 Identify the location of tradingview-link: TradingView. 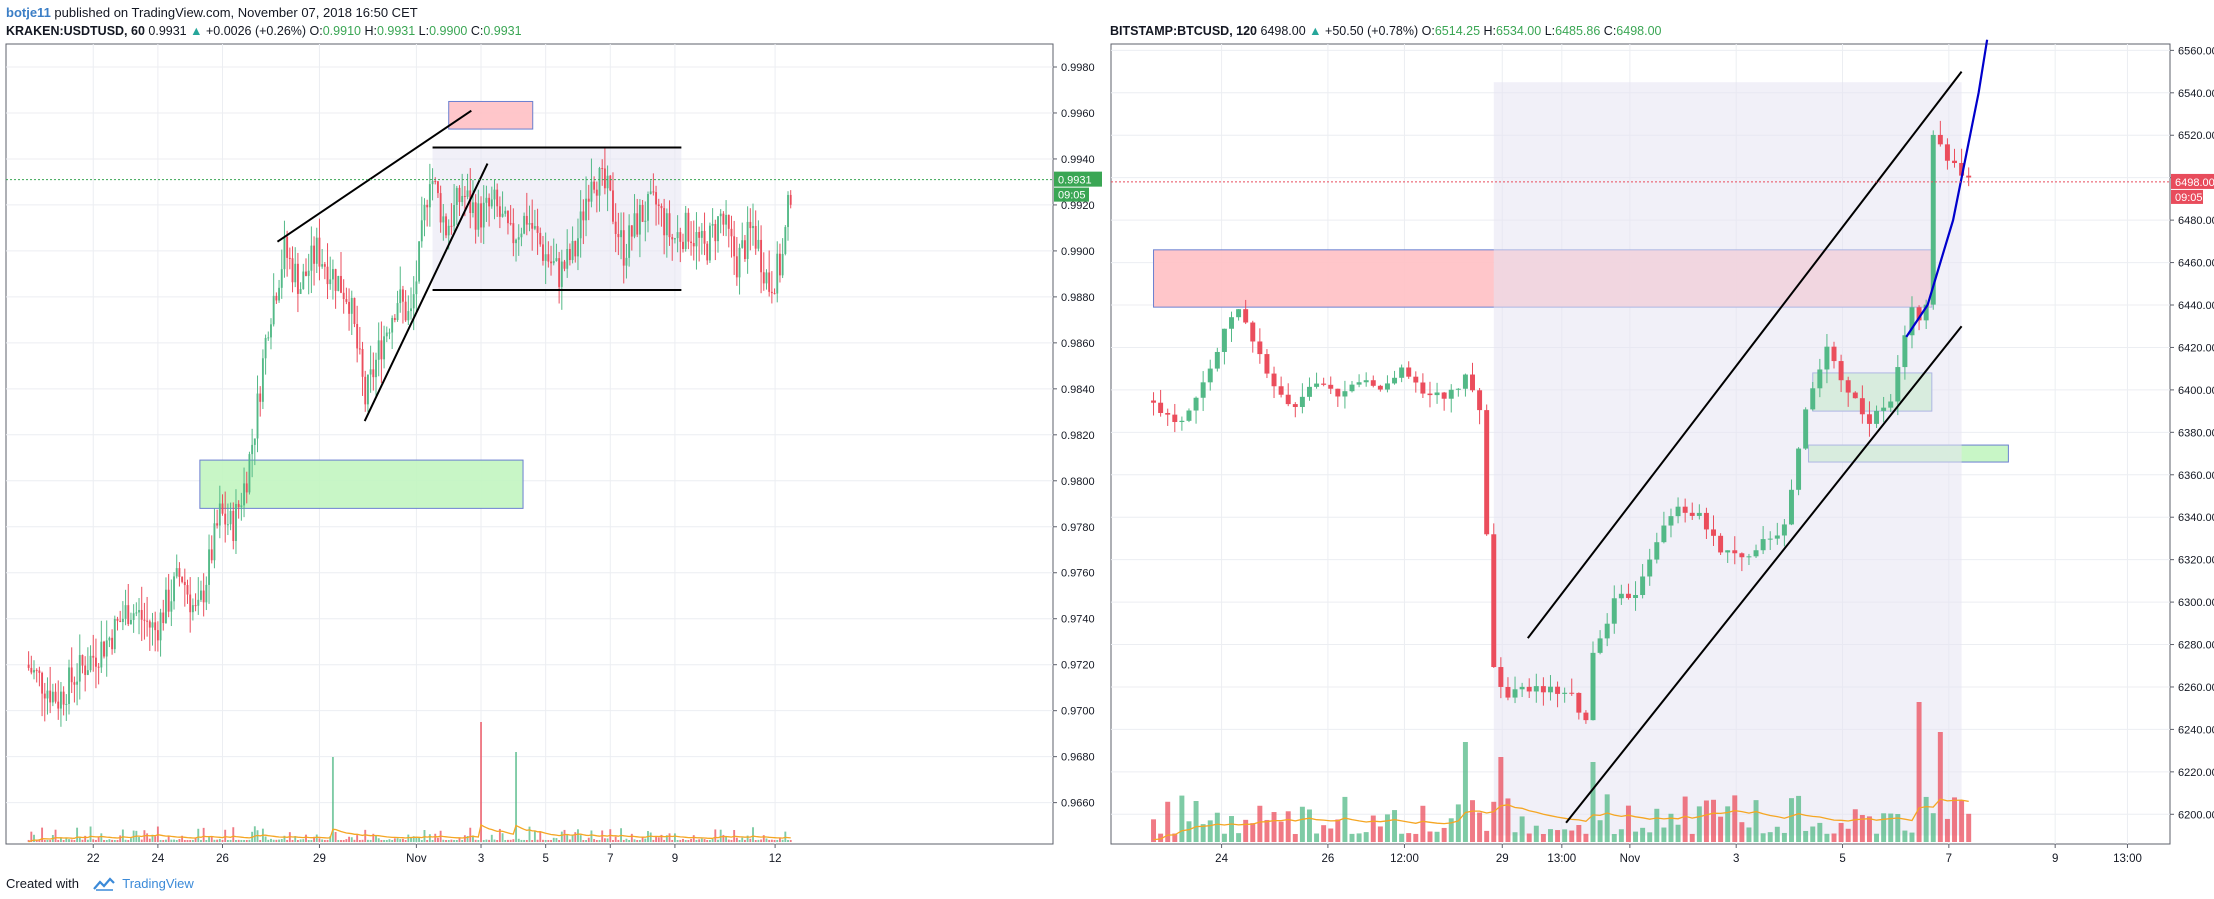
(158, 883).